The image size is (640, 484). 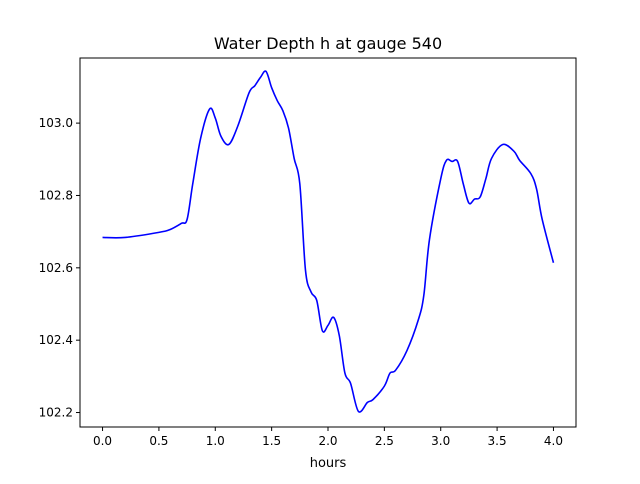 What do you see at coordinates (56, 340) in the screenshot?
I see `y-tick-label: 102.4` at bounding box center [56, 340].